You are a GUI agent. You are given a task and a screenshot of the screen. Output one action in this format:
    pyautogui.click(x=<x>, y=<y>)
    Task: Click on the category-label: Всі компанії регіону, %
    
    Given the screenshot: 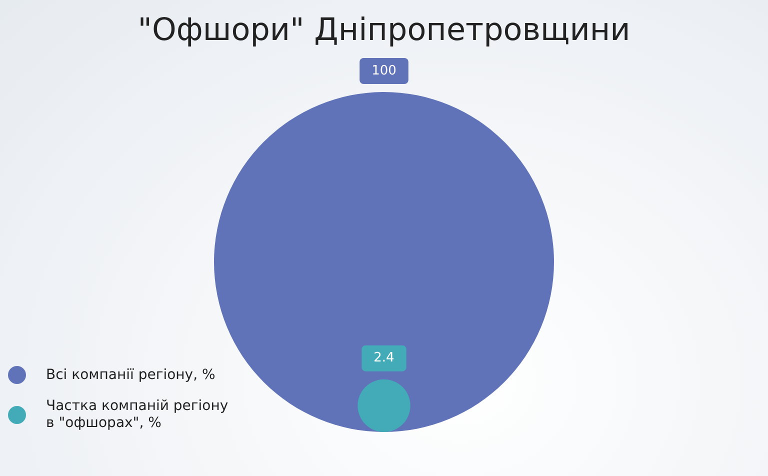 What is the action you would take?
    pyautogui.click(x=131, y=375)
    